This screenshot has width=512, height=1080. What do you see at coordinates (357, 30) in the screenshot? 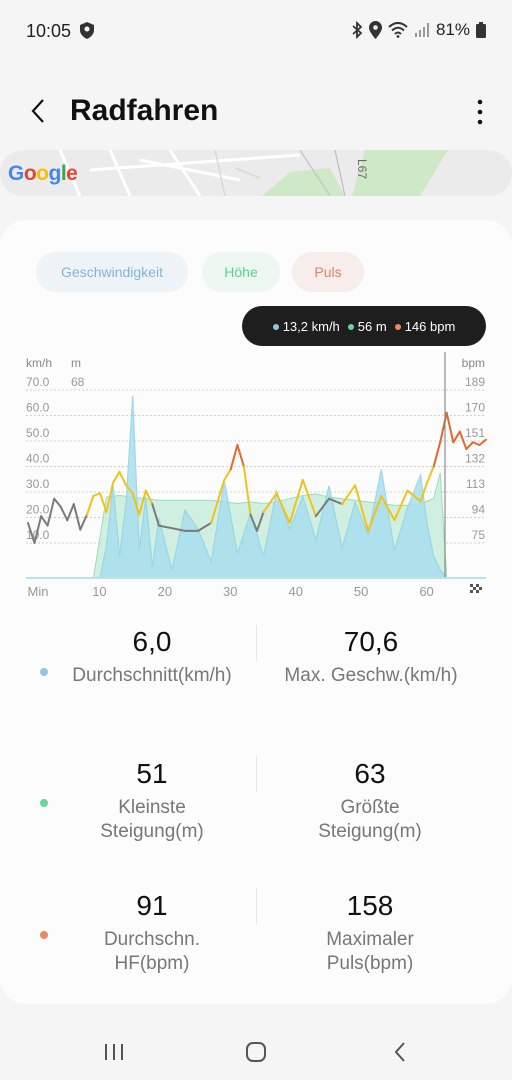
I see `bluetooth-icon` at bounding box center [357, 30].